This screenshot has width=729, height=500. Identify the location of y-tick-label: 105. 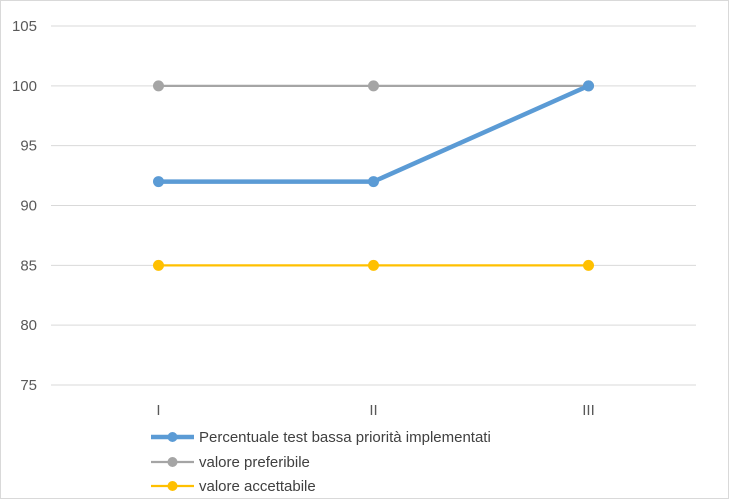
(24, 26).